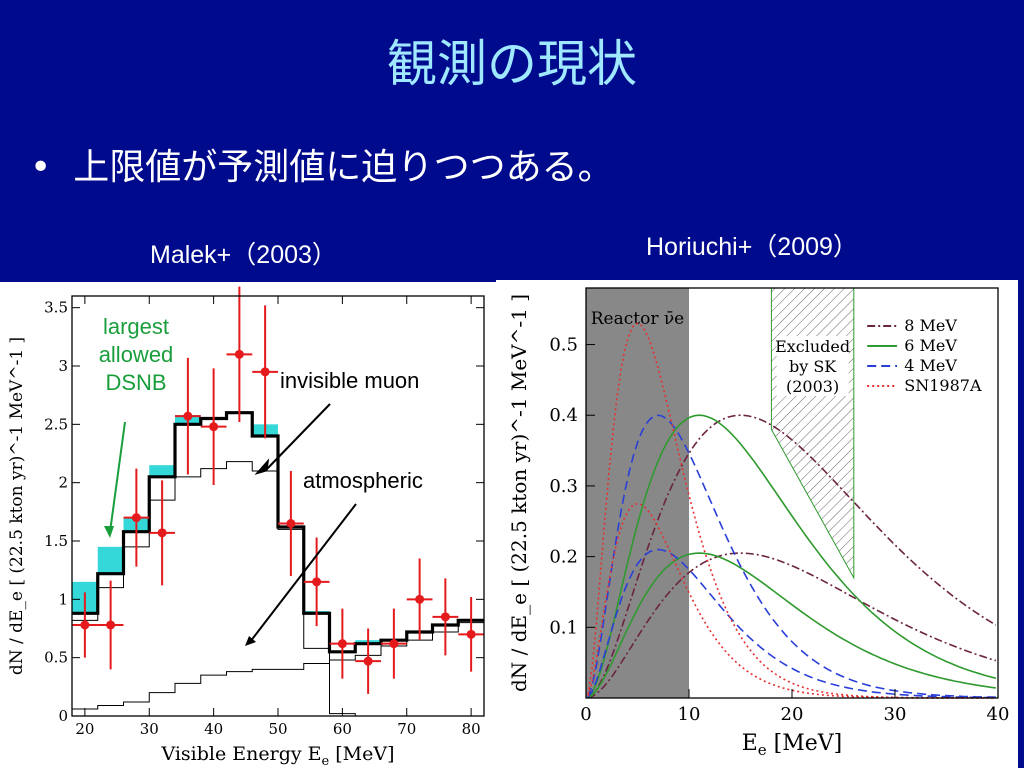 The width and height of the screenshot is (1024, 768). What do you see at coordinates (563, 486) in the screenshot?
I see `y-tick-label: 0.3` at bounding box center [563, 486].